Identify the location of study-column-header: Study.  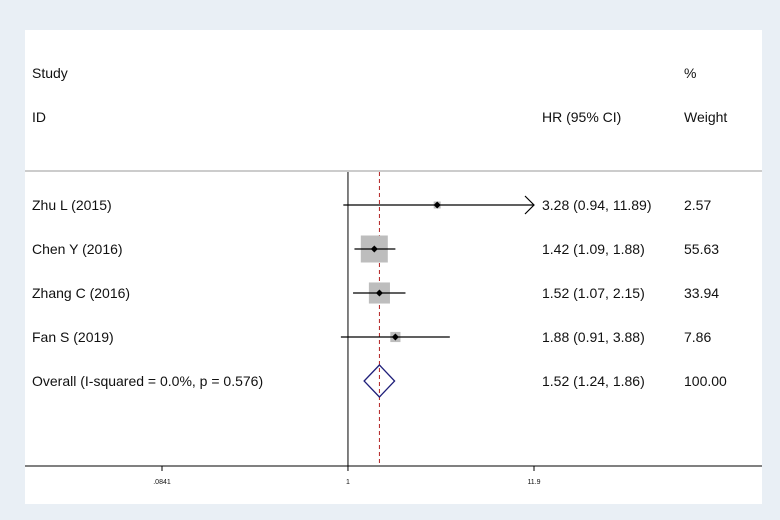
(50, 73).